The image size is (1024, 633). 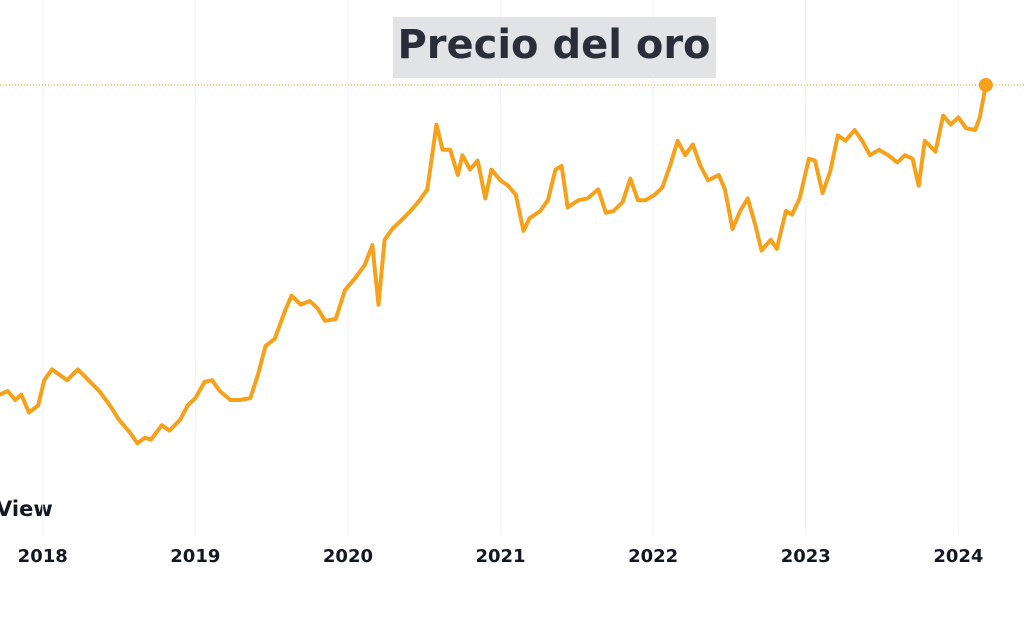 I want to click on title-background, so click(x=554, y=47).